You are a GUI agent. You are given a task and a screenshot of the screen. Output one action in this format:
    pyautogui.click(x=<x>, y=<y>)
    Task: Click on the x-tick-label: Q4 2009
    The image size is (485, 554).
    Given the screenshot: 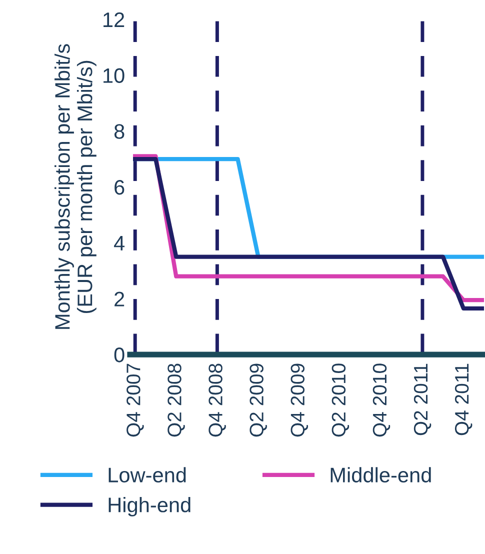 What is the action you would take?
    pyautogui.click(x=299, y=400)
    